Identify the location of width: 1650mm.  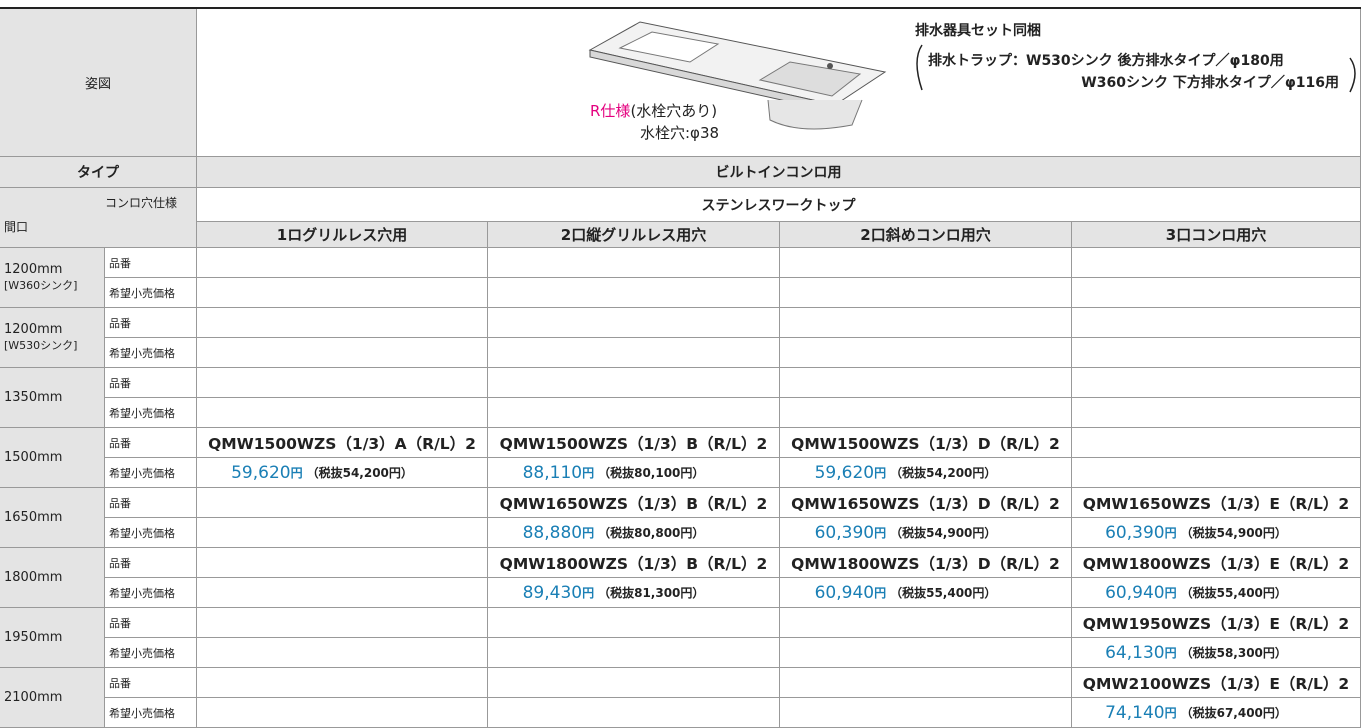
(33, 517).